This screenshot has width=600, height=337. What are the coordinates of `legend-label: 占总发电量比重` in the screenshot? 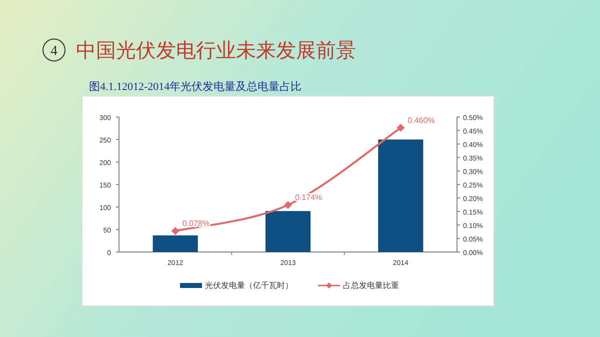 It's located at (371, 285).